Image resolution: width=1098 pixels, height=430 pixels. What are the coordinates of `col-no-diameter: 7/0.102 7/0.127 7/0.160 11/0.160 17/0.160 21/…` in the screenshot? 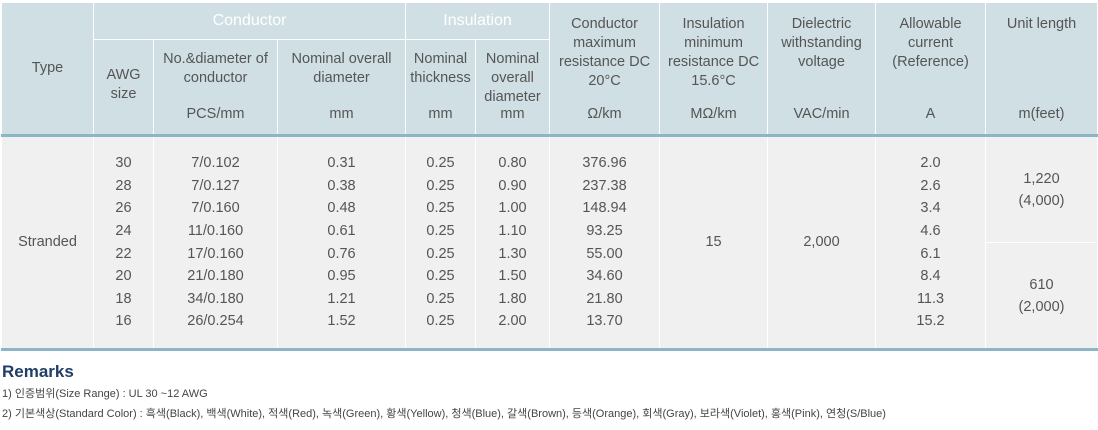 It's located at (215, 243).